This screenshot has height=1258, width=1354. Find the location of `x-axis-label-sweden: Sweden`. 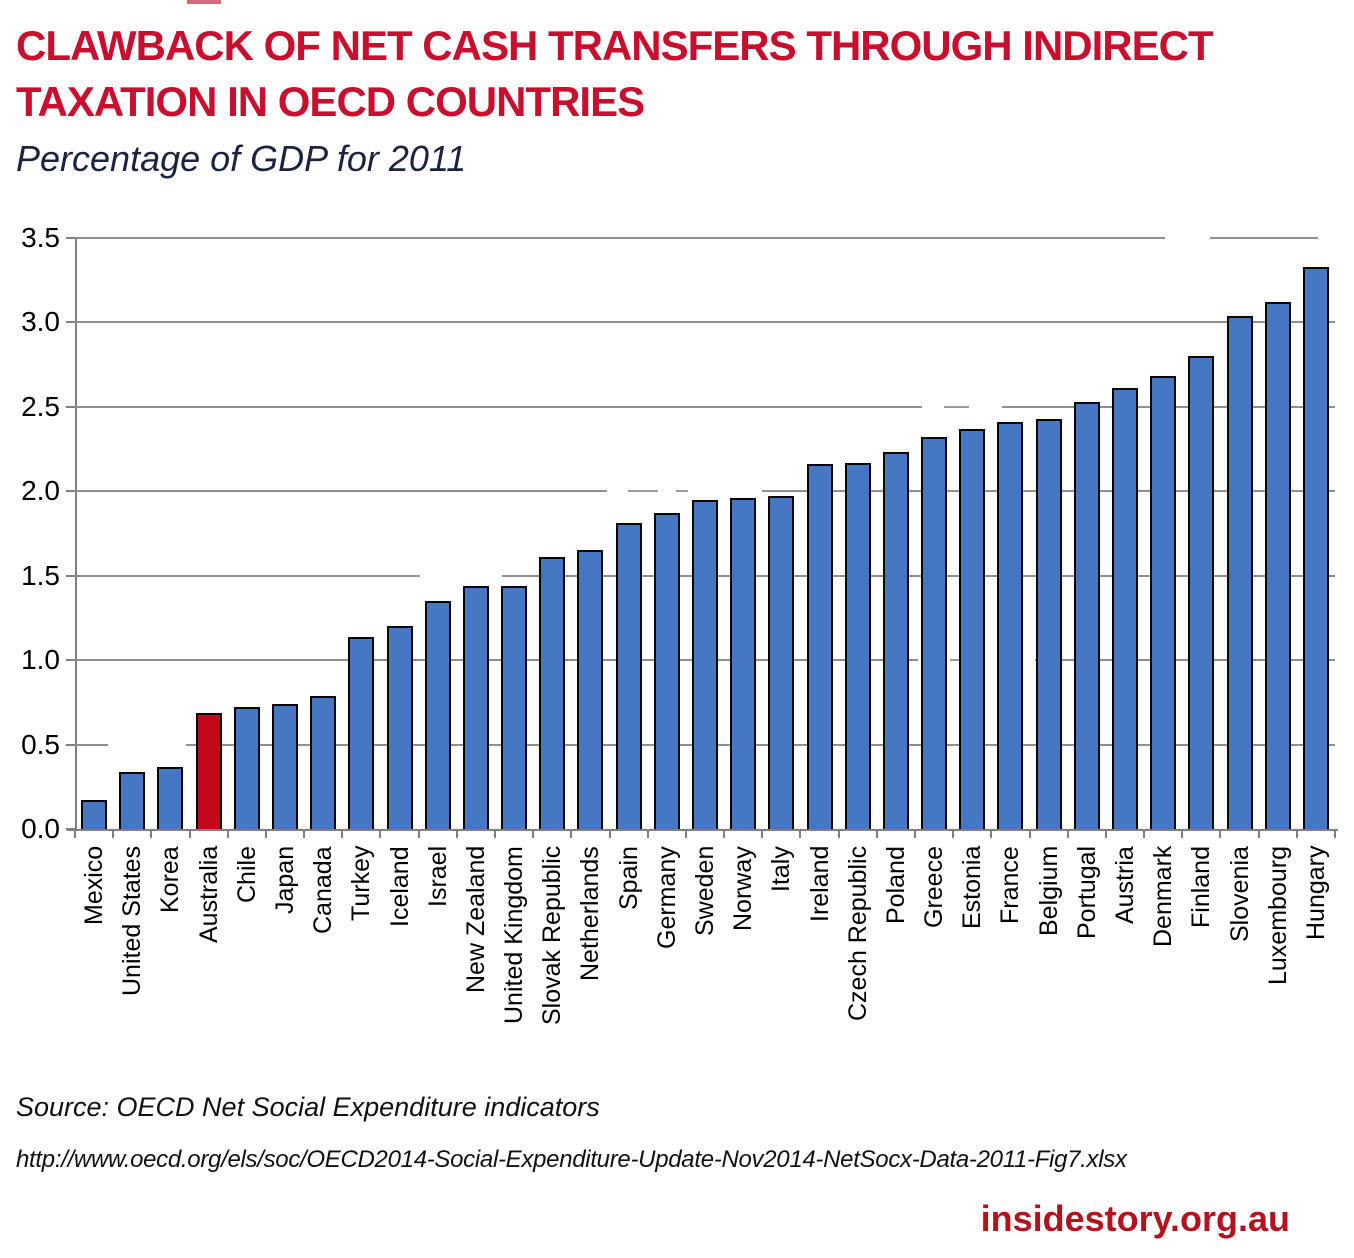

x-axis-label-sweden: Sweden is located at coordinates (705, 891).